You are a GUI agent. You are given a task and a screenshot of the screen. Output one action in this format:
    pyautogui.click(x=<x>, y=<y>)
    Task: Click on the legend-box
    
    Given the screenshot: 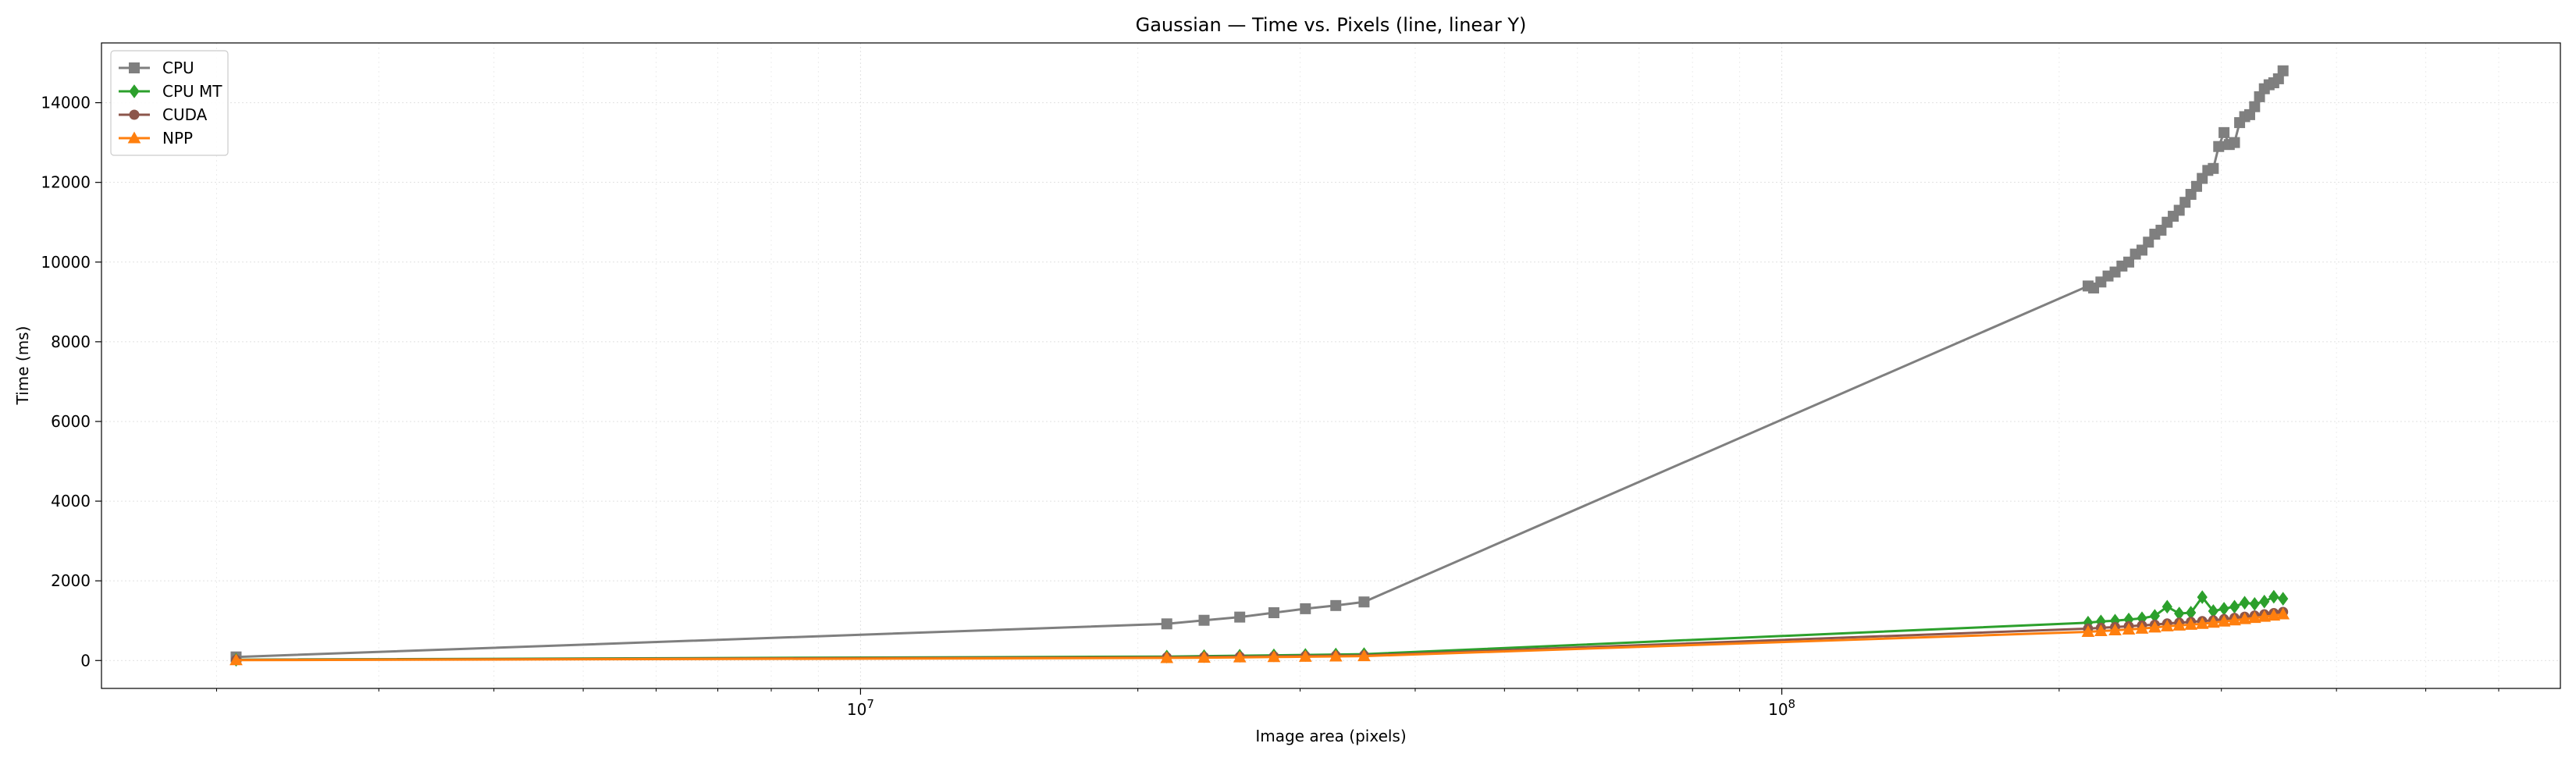 What is the action you would take?
    pyautogui.click(x=169, y=103)
    